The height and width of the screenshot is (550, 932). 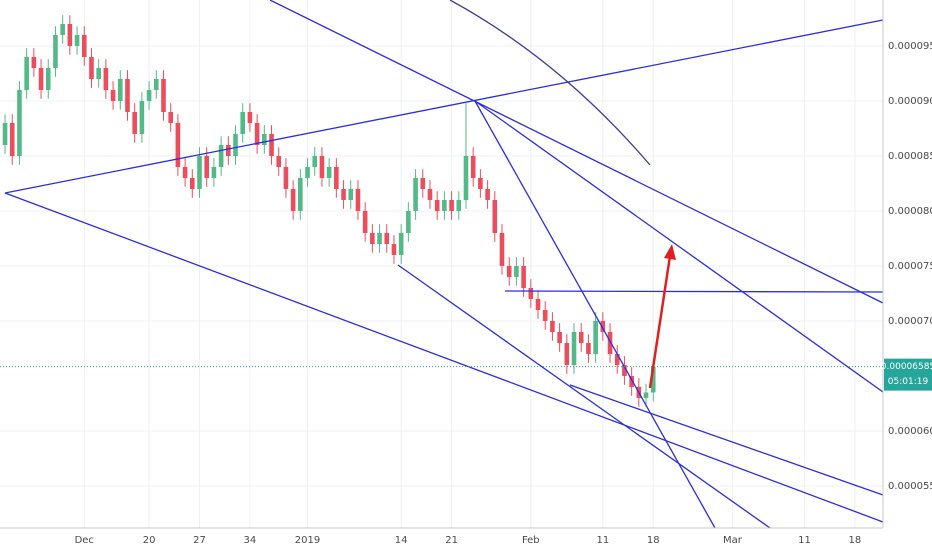 I want to click on x-tick-label: Dec, so click(x=84, y=540).